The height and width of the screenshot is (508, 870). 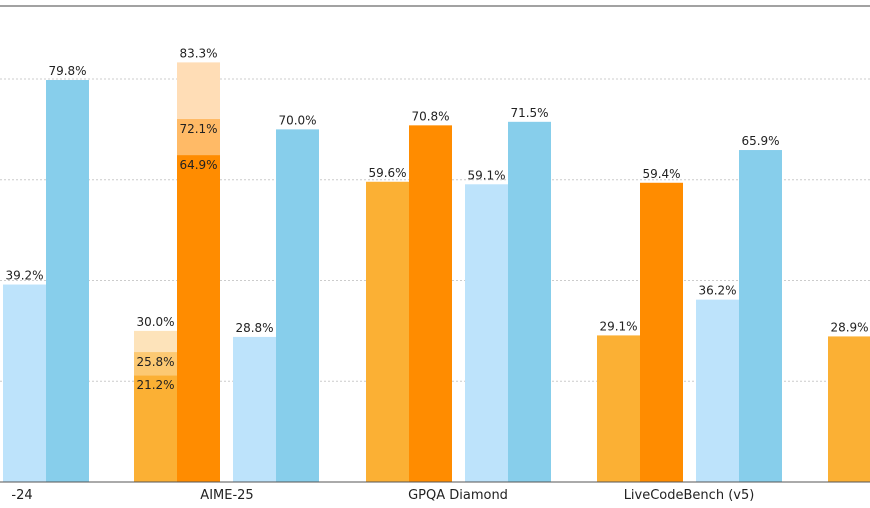 What do you see at coordinates (849, 327) in the screenshot?
I see `value-label-series-1-offscreen: 28.9%` at bounding box center [849, 327].